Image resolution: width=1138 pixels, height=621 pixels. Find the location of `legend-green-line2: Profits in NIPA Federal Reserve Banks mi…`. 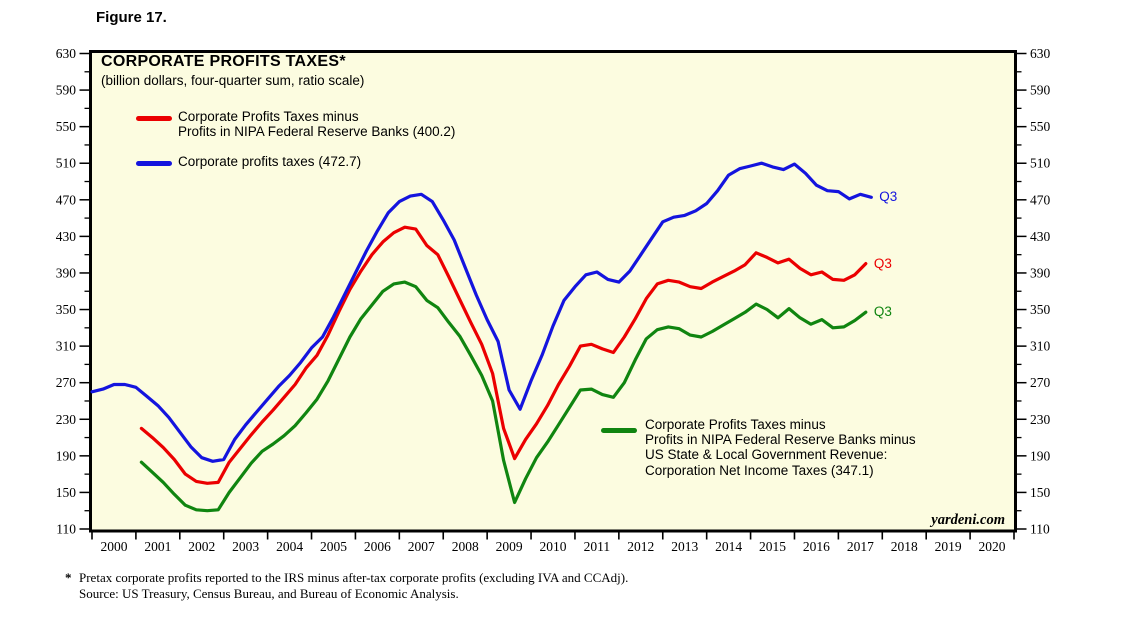

legend-green-line2: Profits in NIPA Federal Reserve Banks mi… is located at coordinates (780, 440).